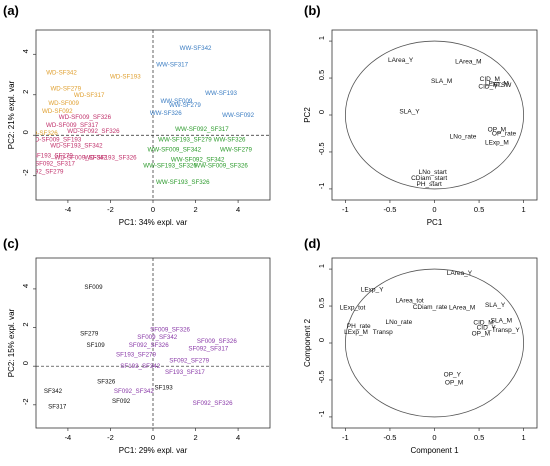 This screenshot has width=550, height=466. Describe the element at coordinates (321, 148) in the screenshot. I see `y-tick-label: -0.5` at that location.